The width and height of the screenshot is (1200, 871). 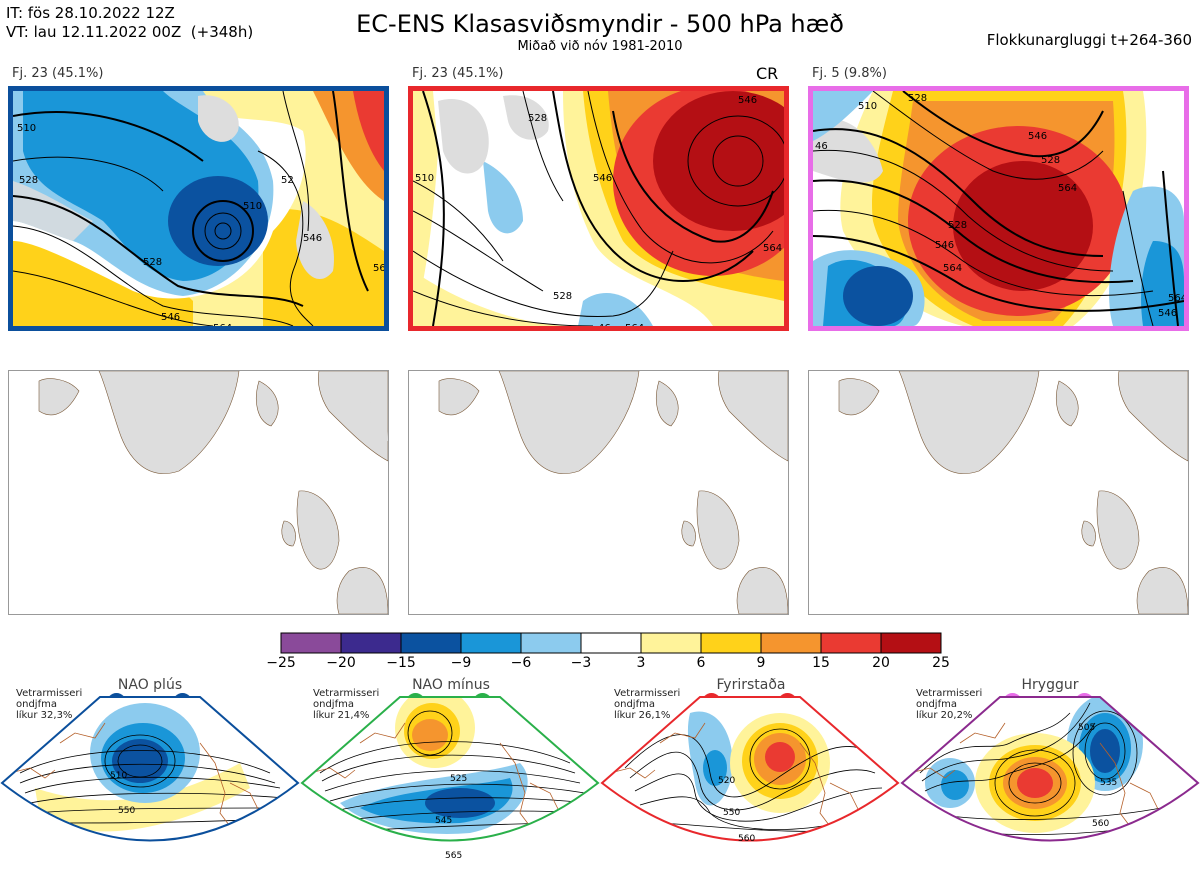 I want to click on regime-4-title: Hryggur, so click(x=1050, y=685).